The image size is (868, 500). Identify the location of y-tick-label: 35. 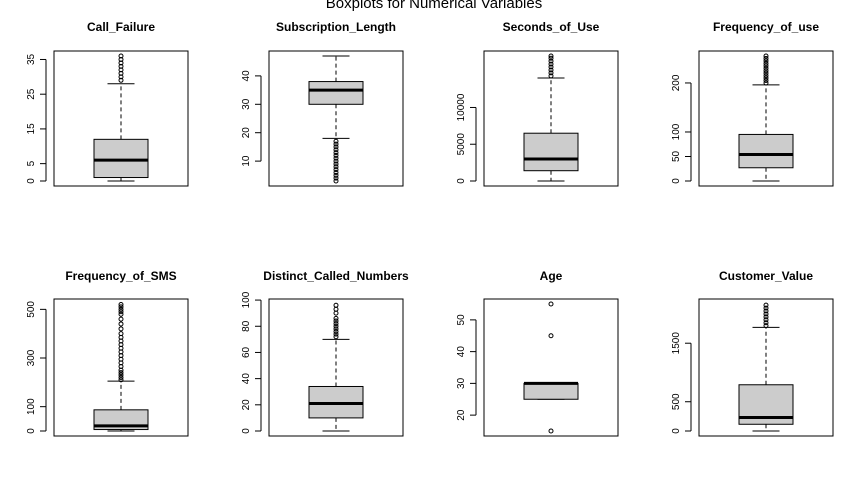
(31, 59).